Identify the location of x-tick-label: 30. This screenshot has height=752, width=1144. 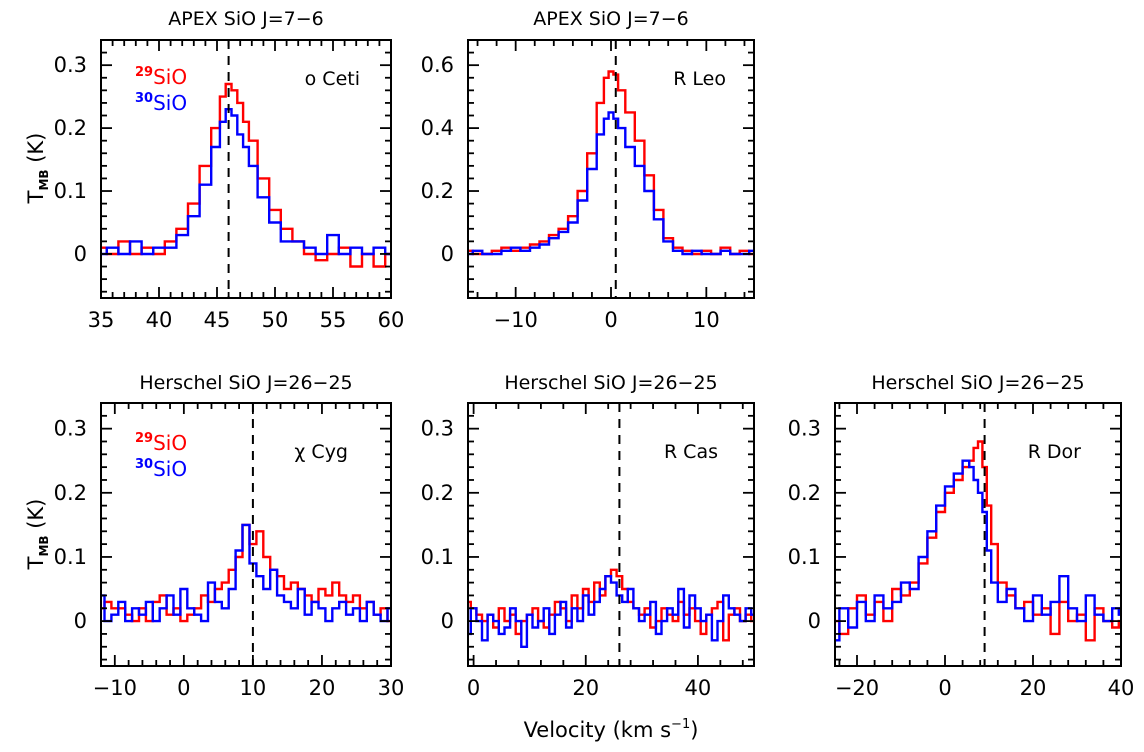
(391, 688).